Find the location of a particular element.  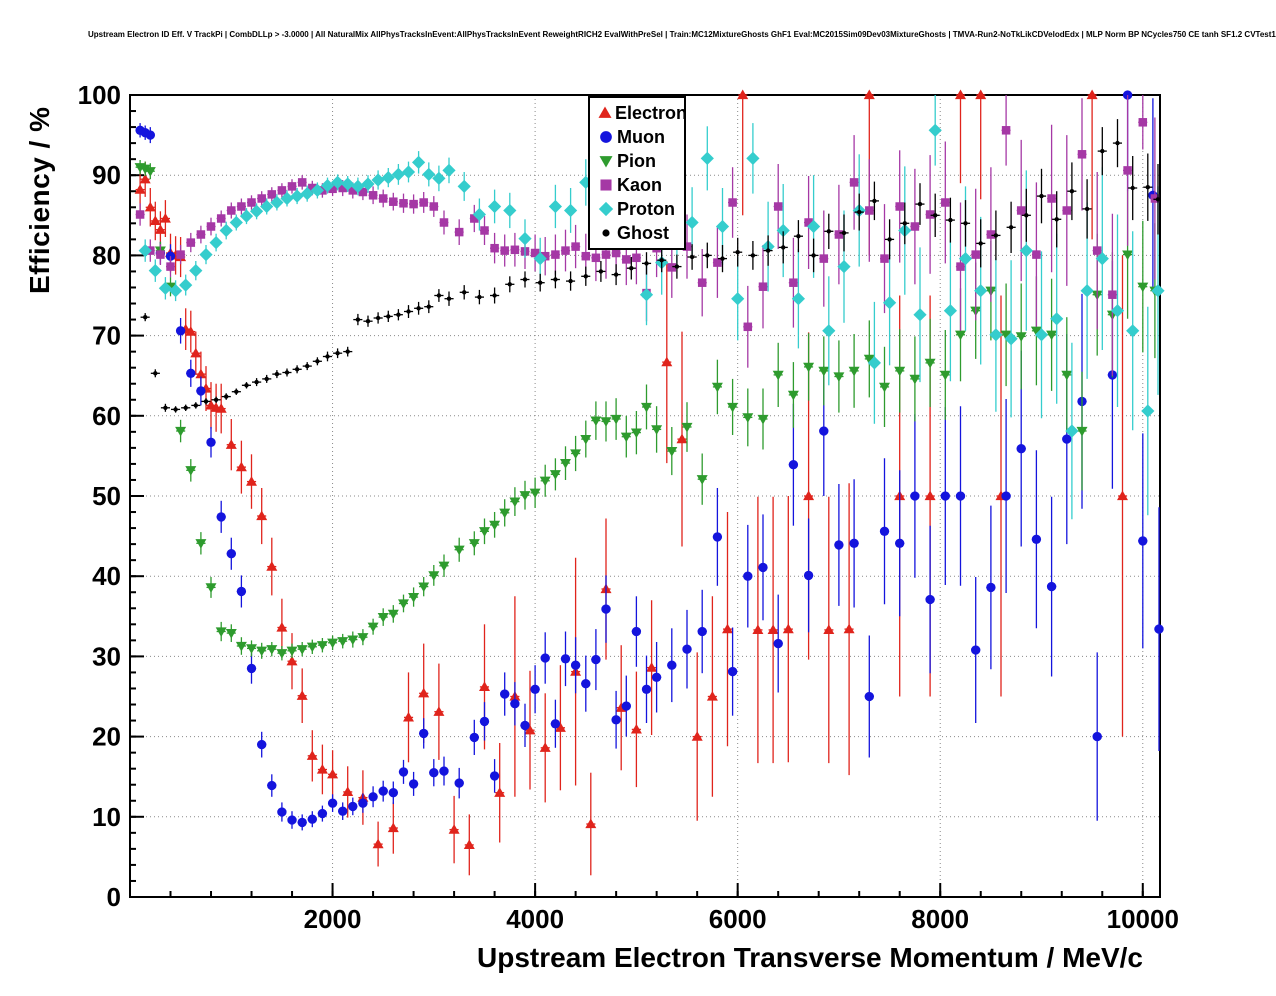

legend-label-kaon: Kaon is located at coordinates (639, 185).